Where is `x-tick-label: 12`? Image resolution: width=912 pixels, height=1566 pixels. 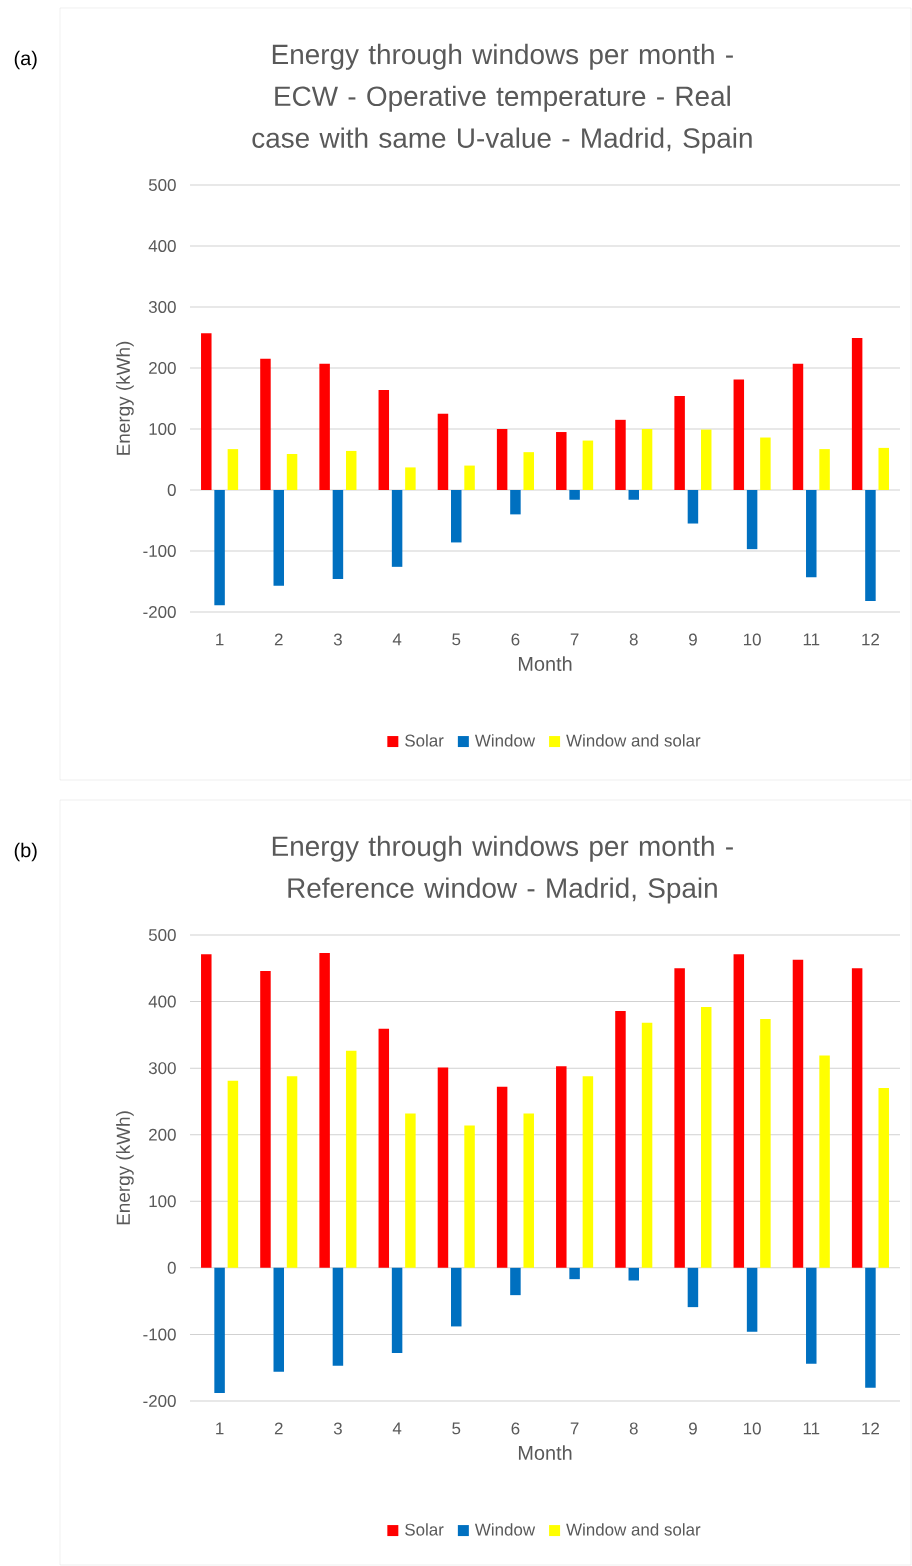 x-tick-label: 12 is located at coordinates (870, 639).